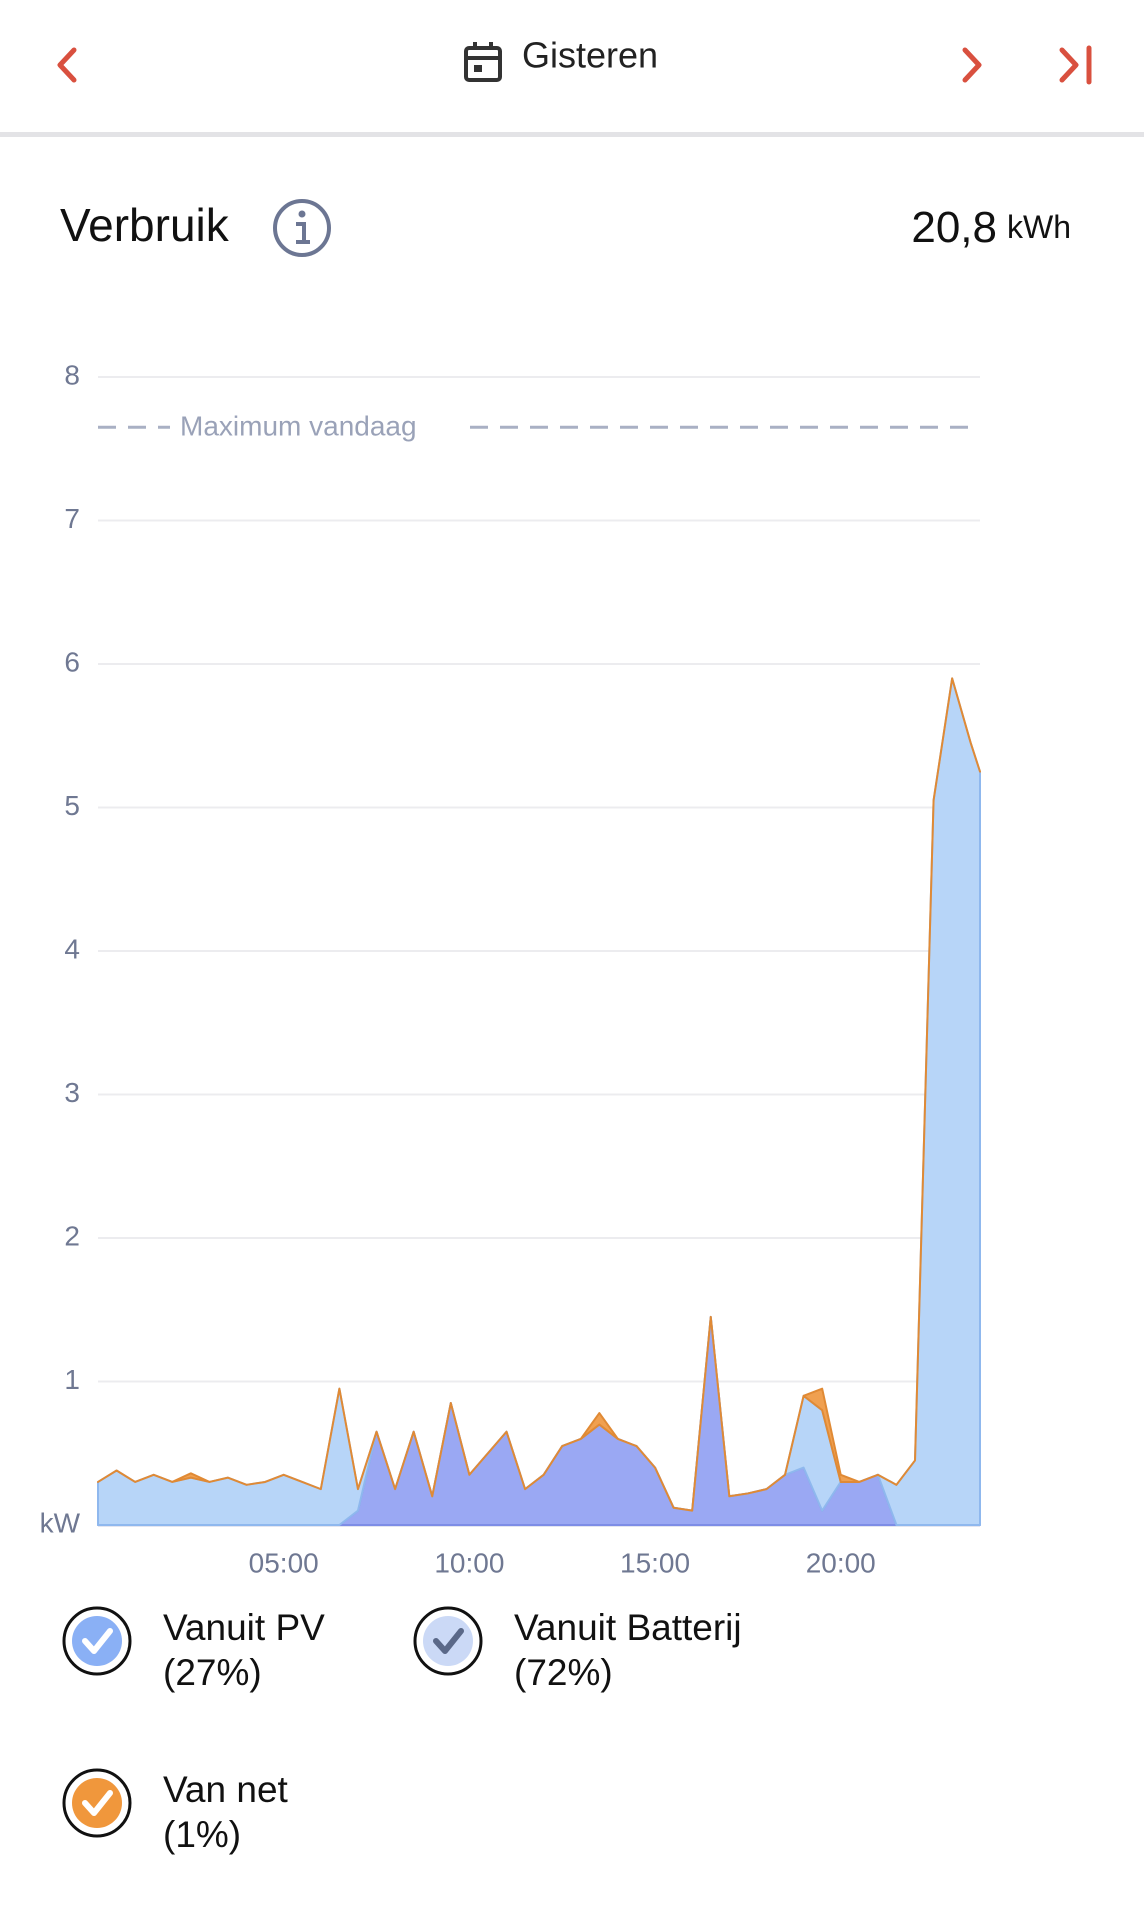 The height and width of the screenshot is (1920, 1144). What do you see at coordinates (202, 1834) in the screenshot?
I see `legend-share: (1%)` at bounding box center [202, 1834].